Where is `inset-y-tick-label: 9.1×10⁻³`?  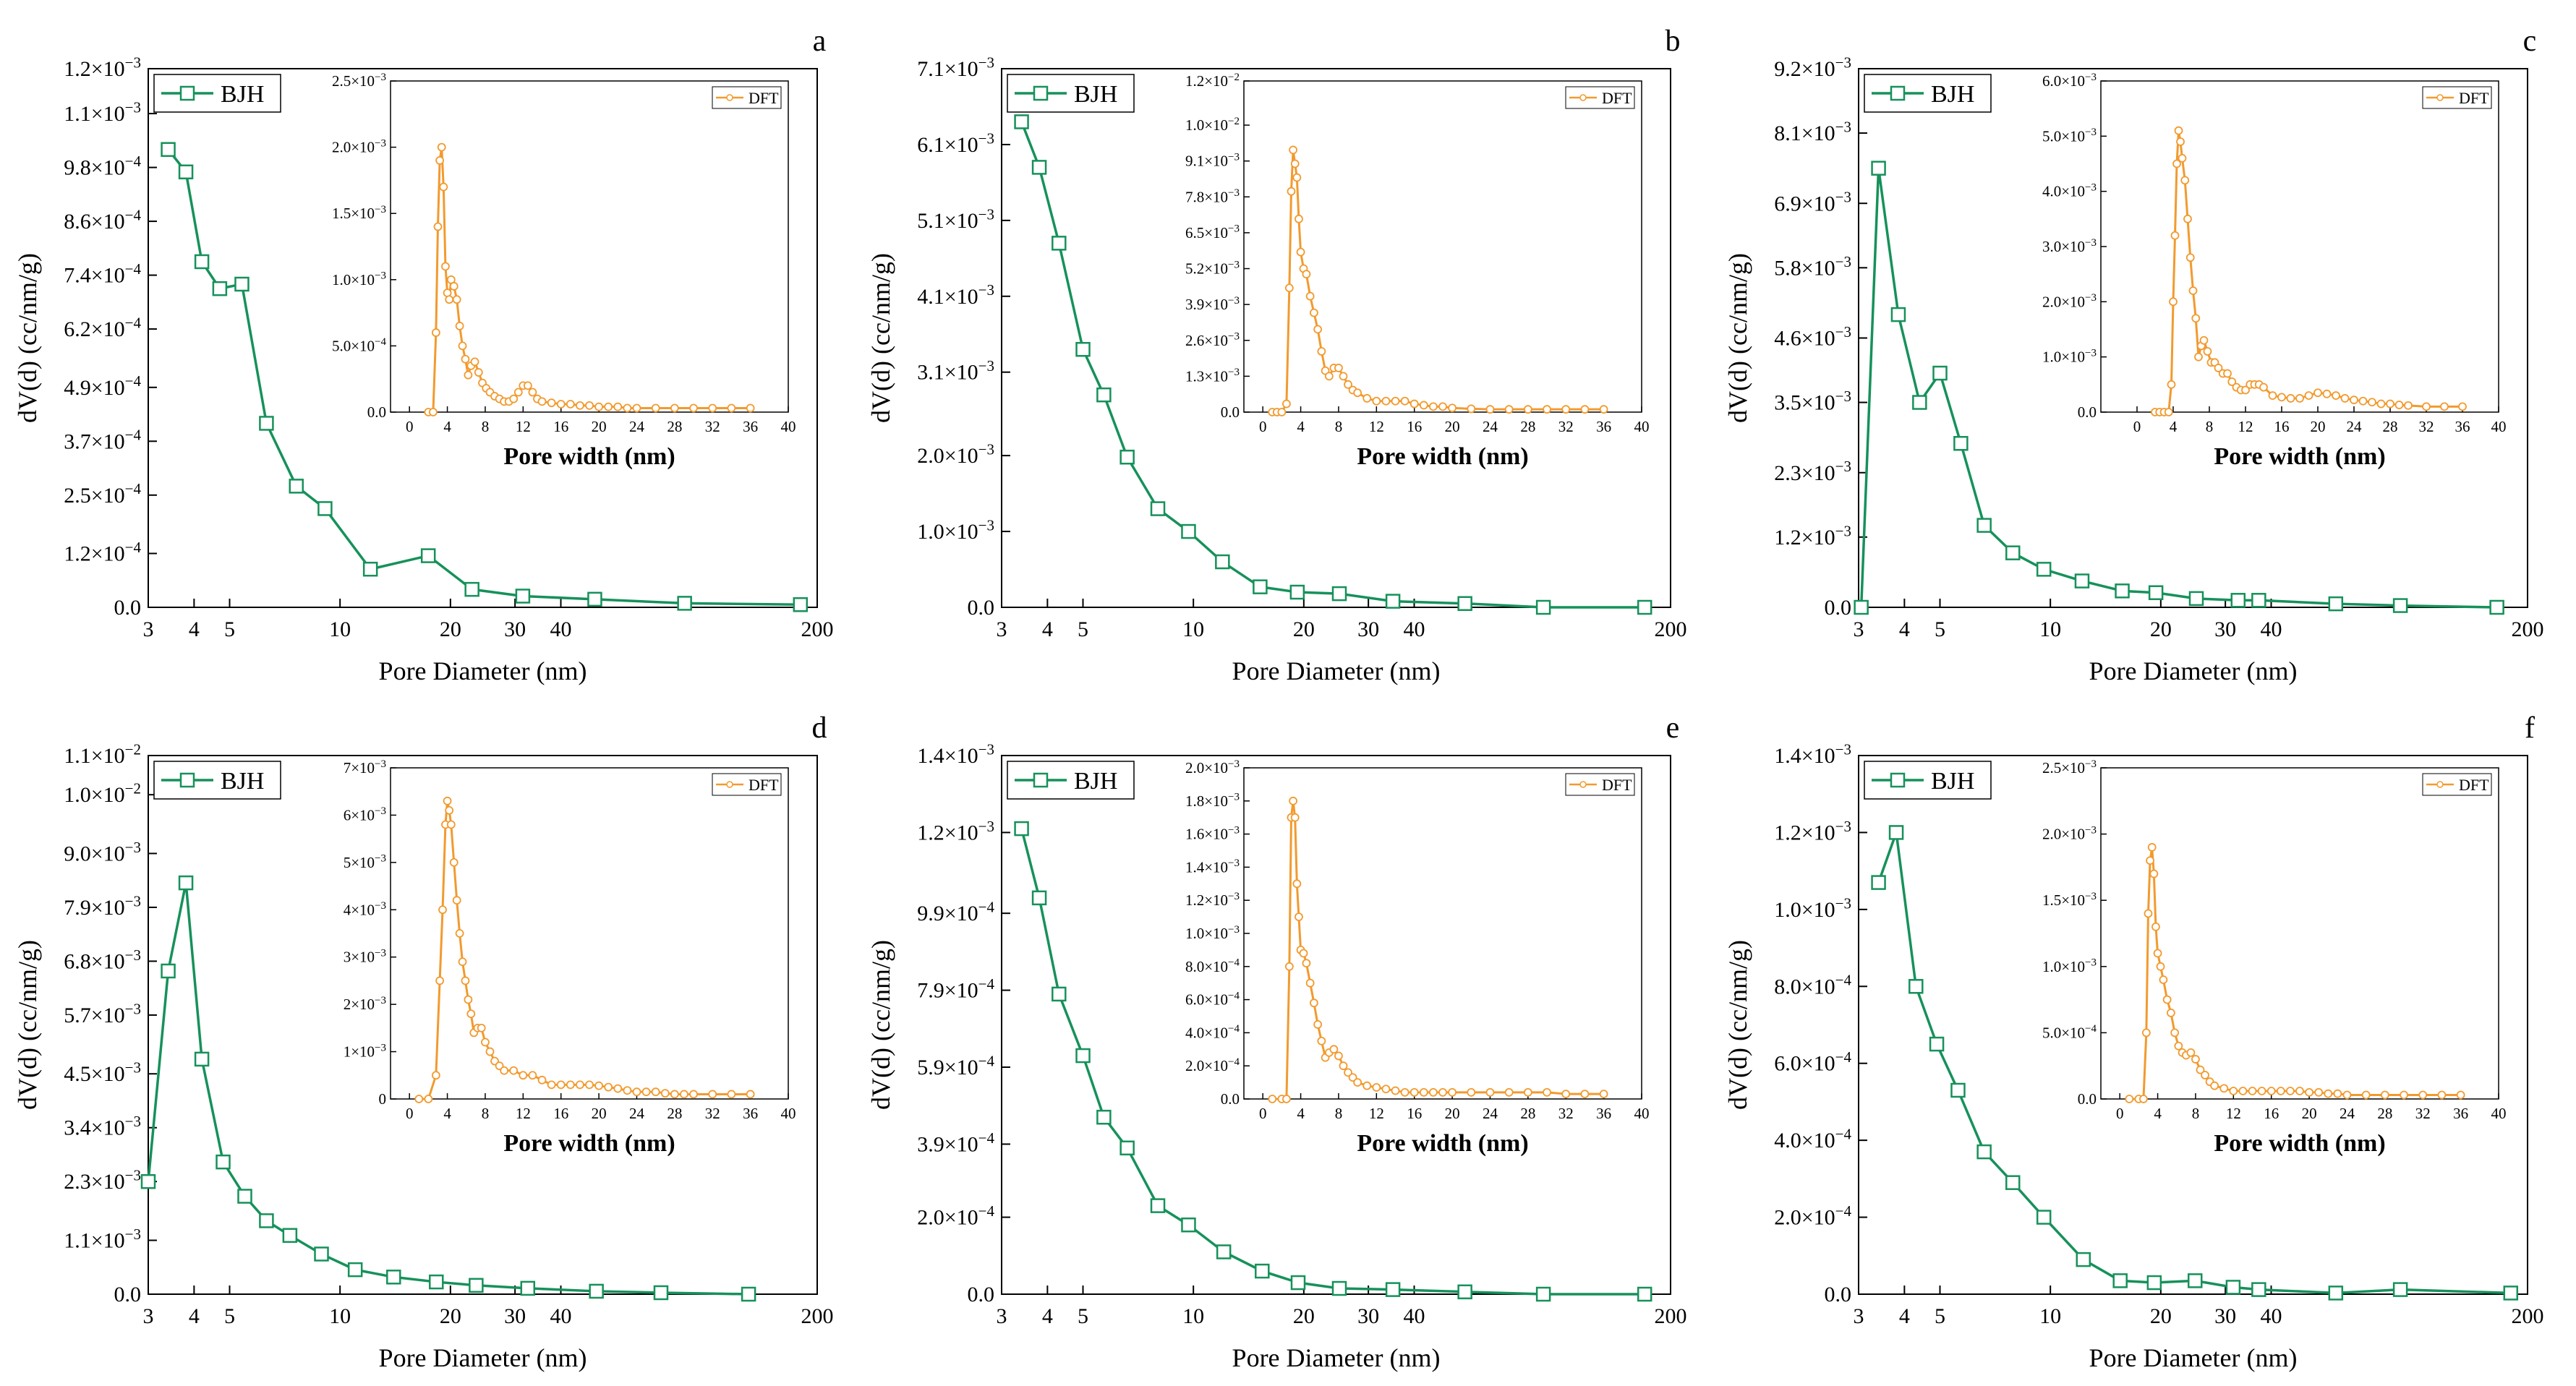 inset-y-tick-label: 9.1×10⁻³ is located at coordinates (1212, 160).